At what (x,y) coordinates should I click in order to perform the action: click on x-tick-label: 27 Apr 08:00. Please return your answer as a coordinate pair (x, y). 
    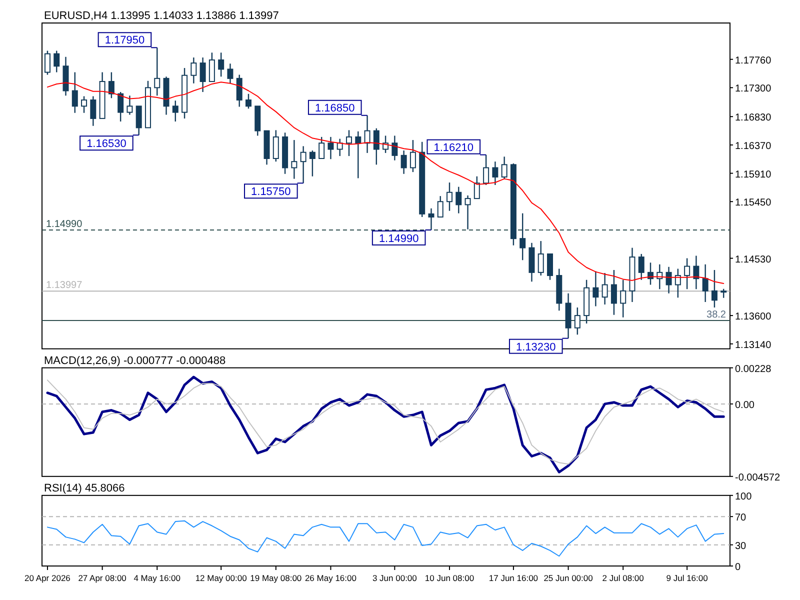
    Looking at the image, I should click on (102, 578).